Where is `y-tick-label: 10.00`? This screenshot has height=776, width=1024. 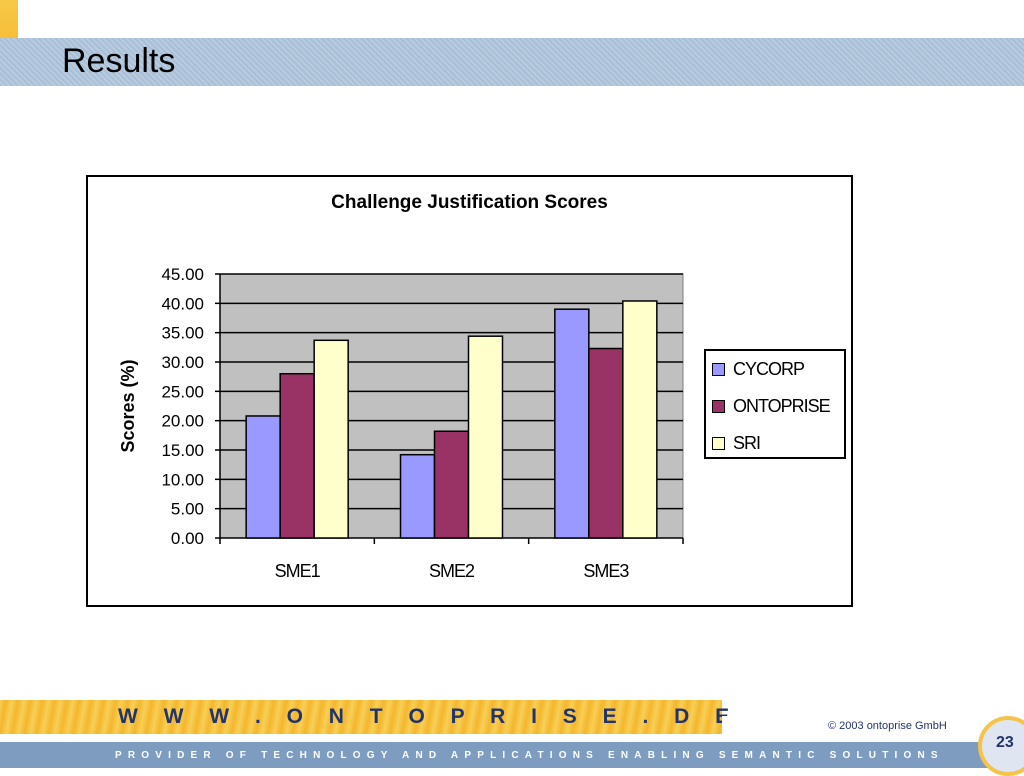 y-tick-label: 10.00 is located at coordinates (182, 479).